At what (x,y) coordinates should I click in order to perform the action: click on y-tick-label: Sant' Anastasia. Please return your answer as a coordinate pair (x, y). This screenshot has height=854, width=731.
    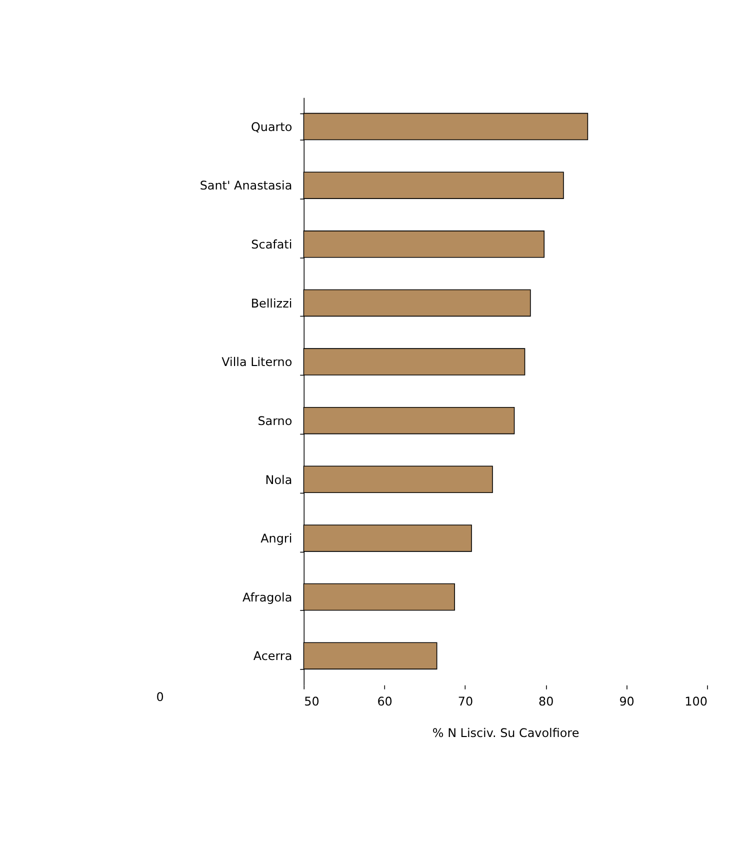
    Looking at the image, I should click on (246, 185).